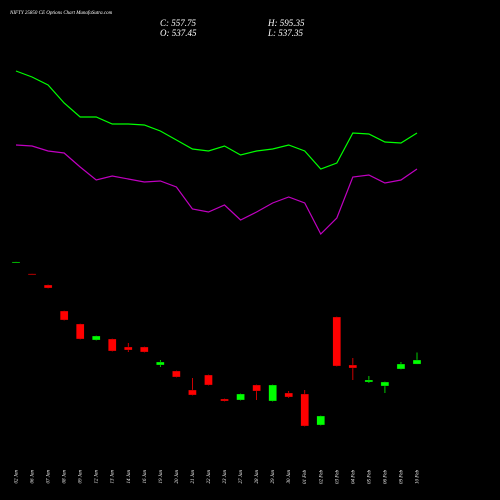  I want to click on open-label: O: 537.45, so click(178, 33).